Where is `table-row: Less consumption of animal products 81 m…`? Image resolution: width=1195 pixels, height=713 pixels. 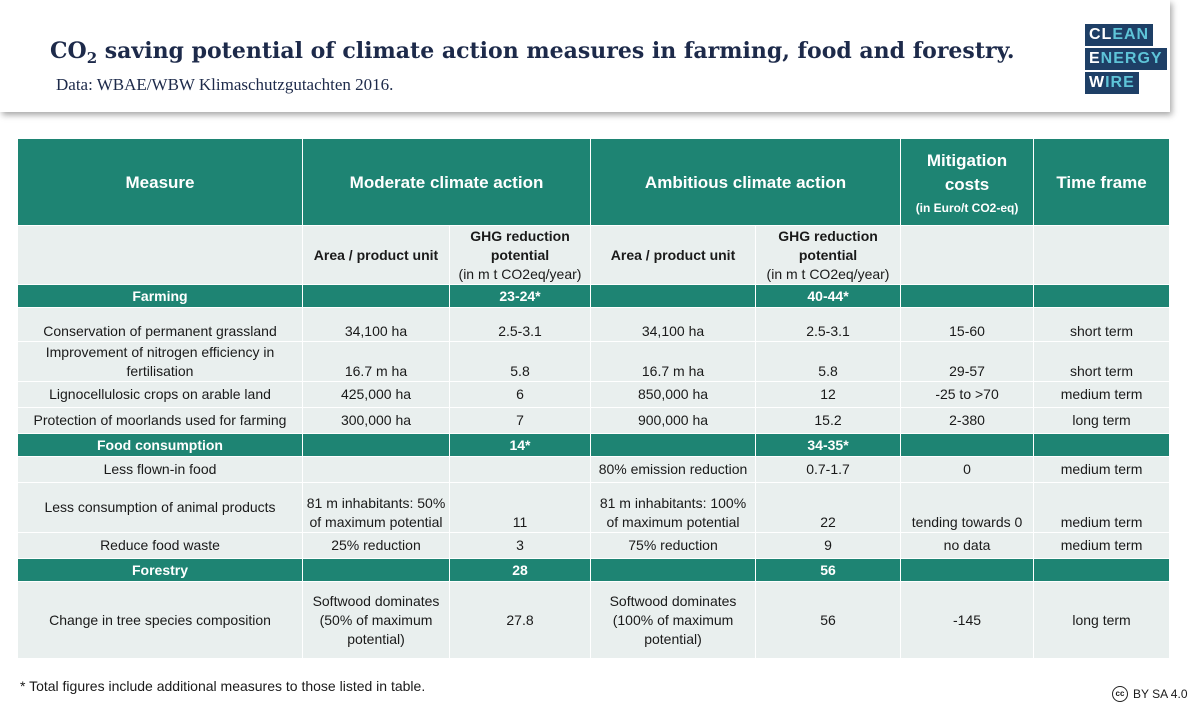 table-row: Less consumption of animal products 81 m… is located at coordinates (594, 507).